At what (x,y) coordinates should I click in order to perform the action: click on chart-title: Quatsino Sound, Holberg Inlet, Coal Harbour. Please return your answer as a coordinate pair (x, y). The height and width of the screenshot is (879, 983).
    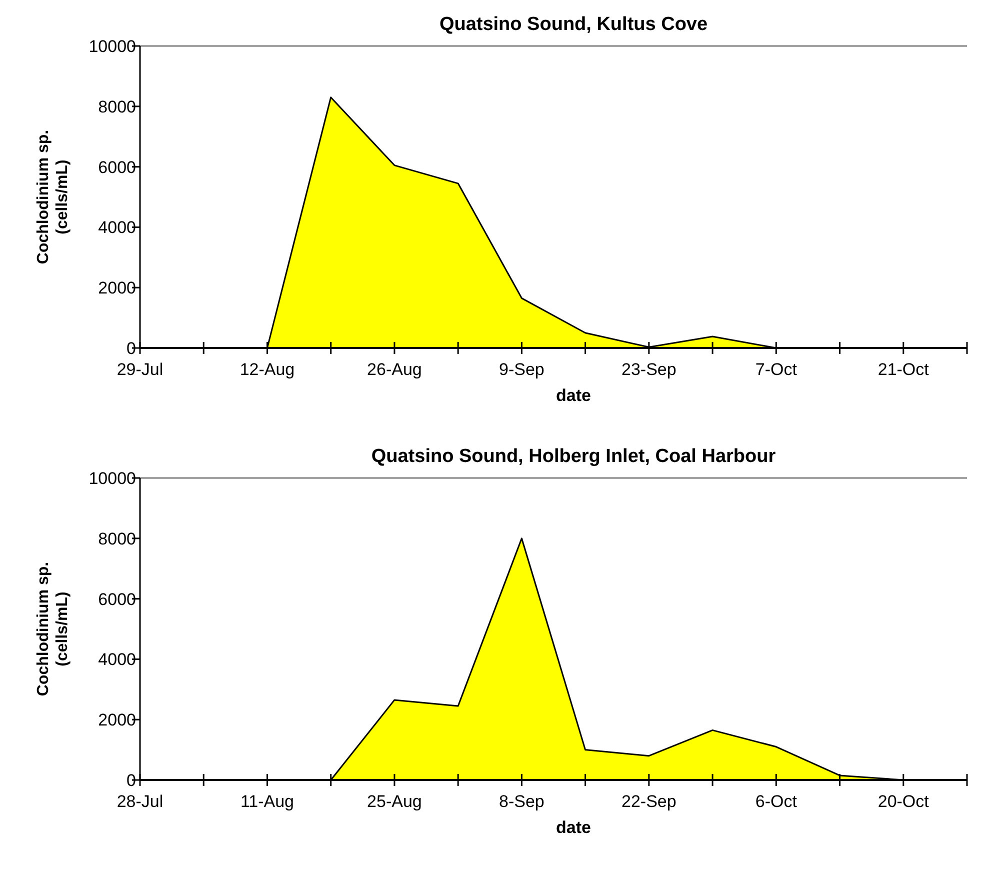
    Looking at the image, I should click on (573, 456).